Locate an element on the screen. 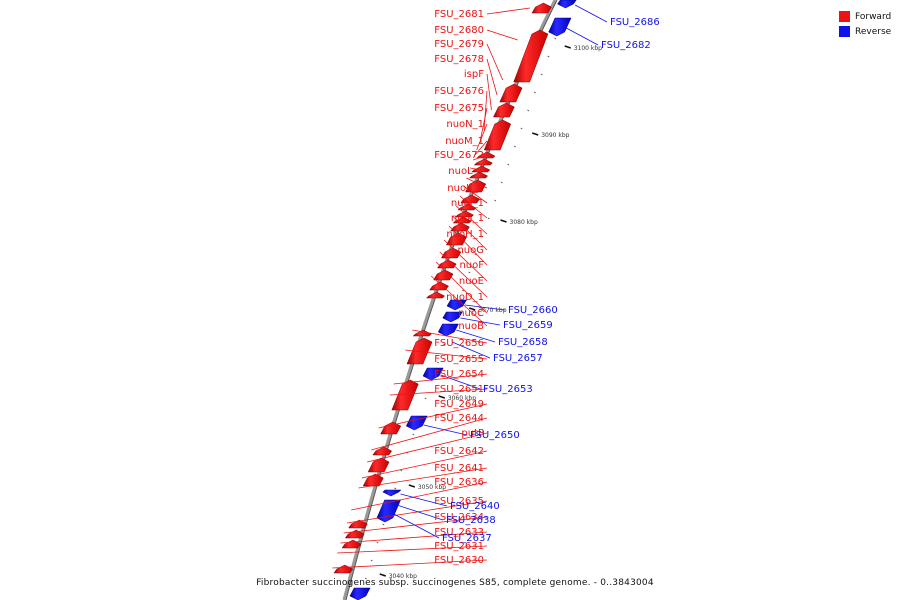 The image size is (900, 600). legend-label-forward: Forward is located at coordinates (873, 16).